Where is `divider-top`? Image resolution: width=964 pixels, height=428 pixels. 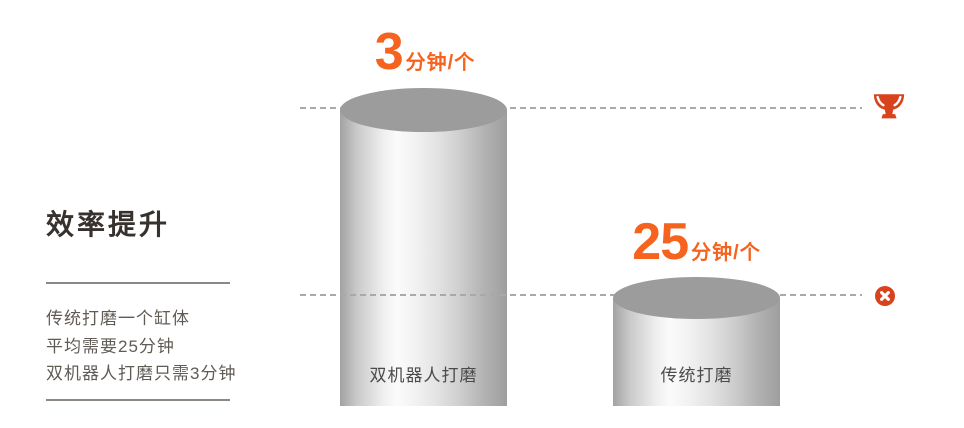 divider-top is located at coordinates (138, 283).